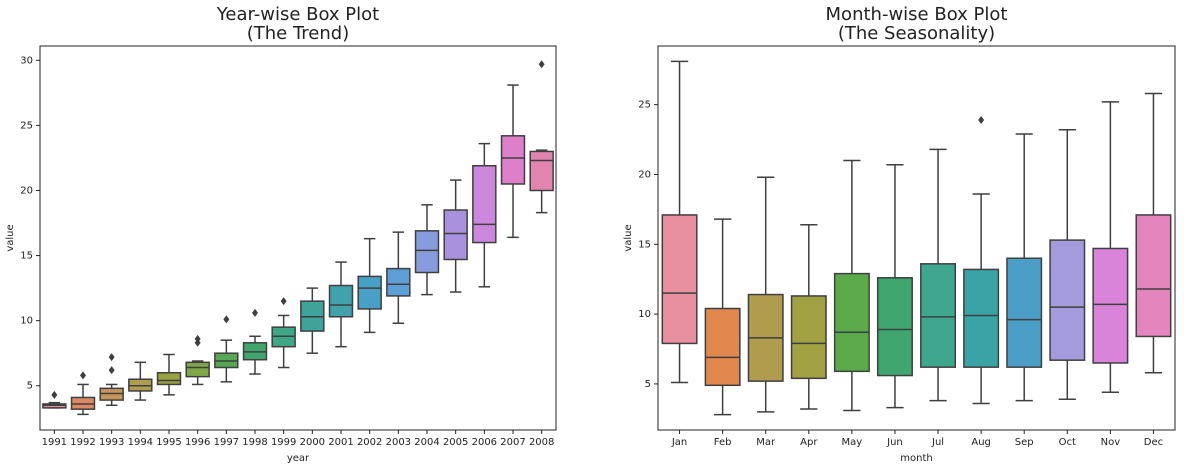 This screenshot has width=1184, height=473. Describe the element at coordinates (894, 442) in the screenshot. I see `x-tick-label: Jun` at that location.